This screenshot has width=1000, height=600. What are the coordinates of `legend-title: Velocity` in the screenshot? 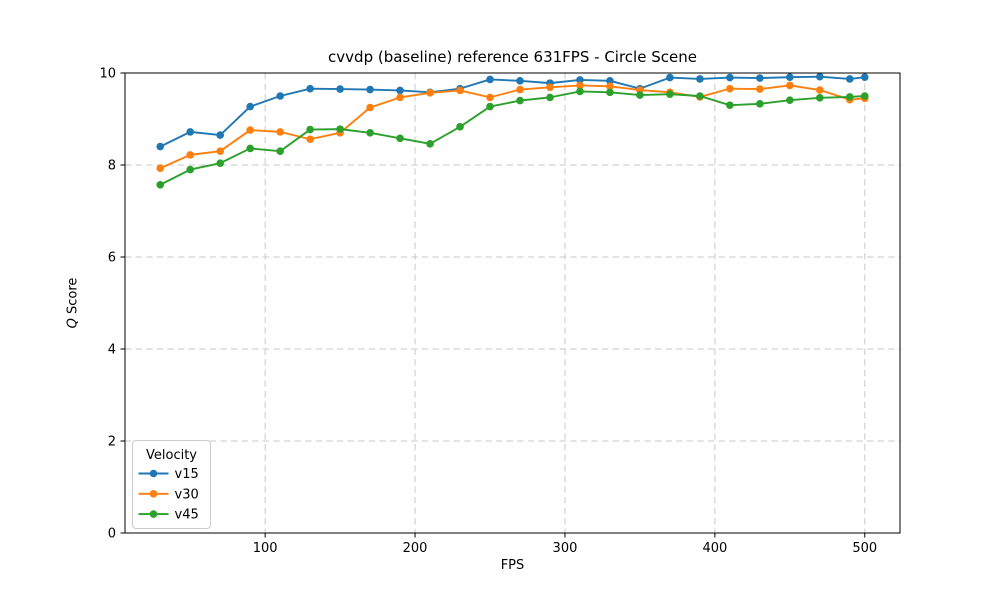 It's located at (171, 455).